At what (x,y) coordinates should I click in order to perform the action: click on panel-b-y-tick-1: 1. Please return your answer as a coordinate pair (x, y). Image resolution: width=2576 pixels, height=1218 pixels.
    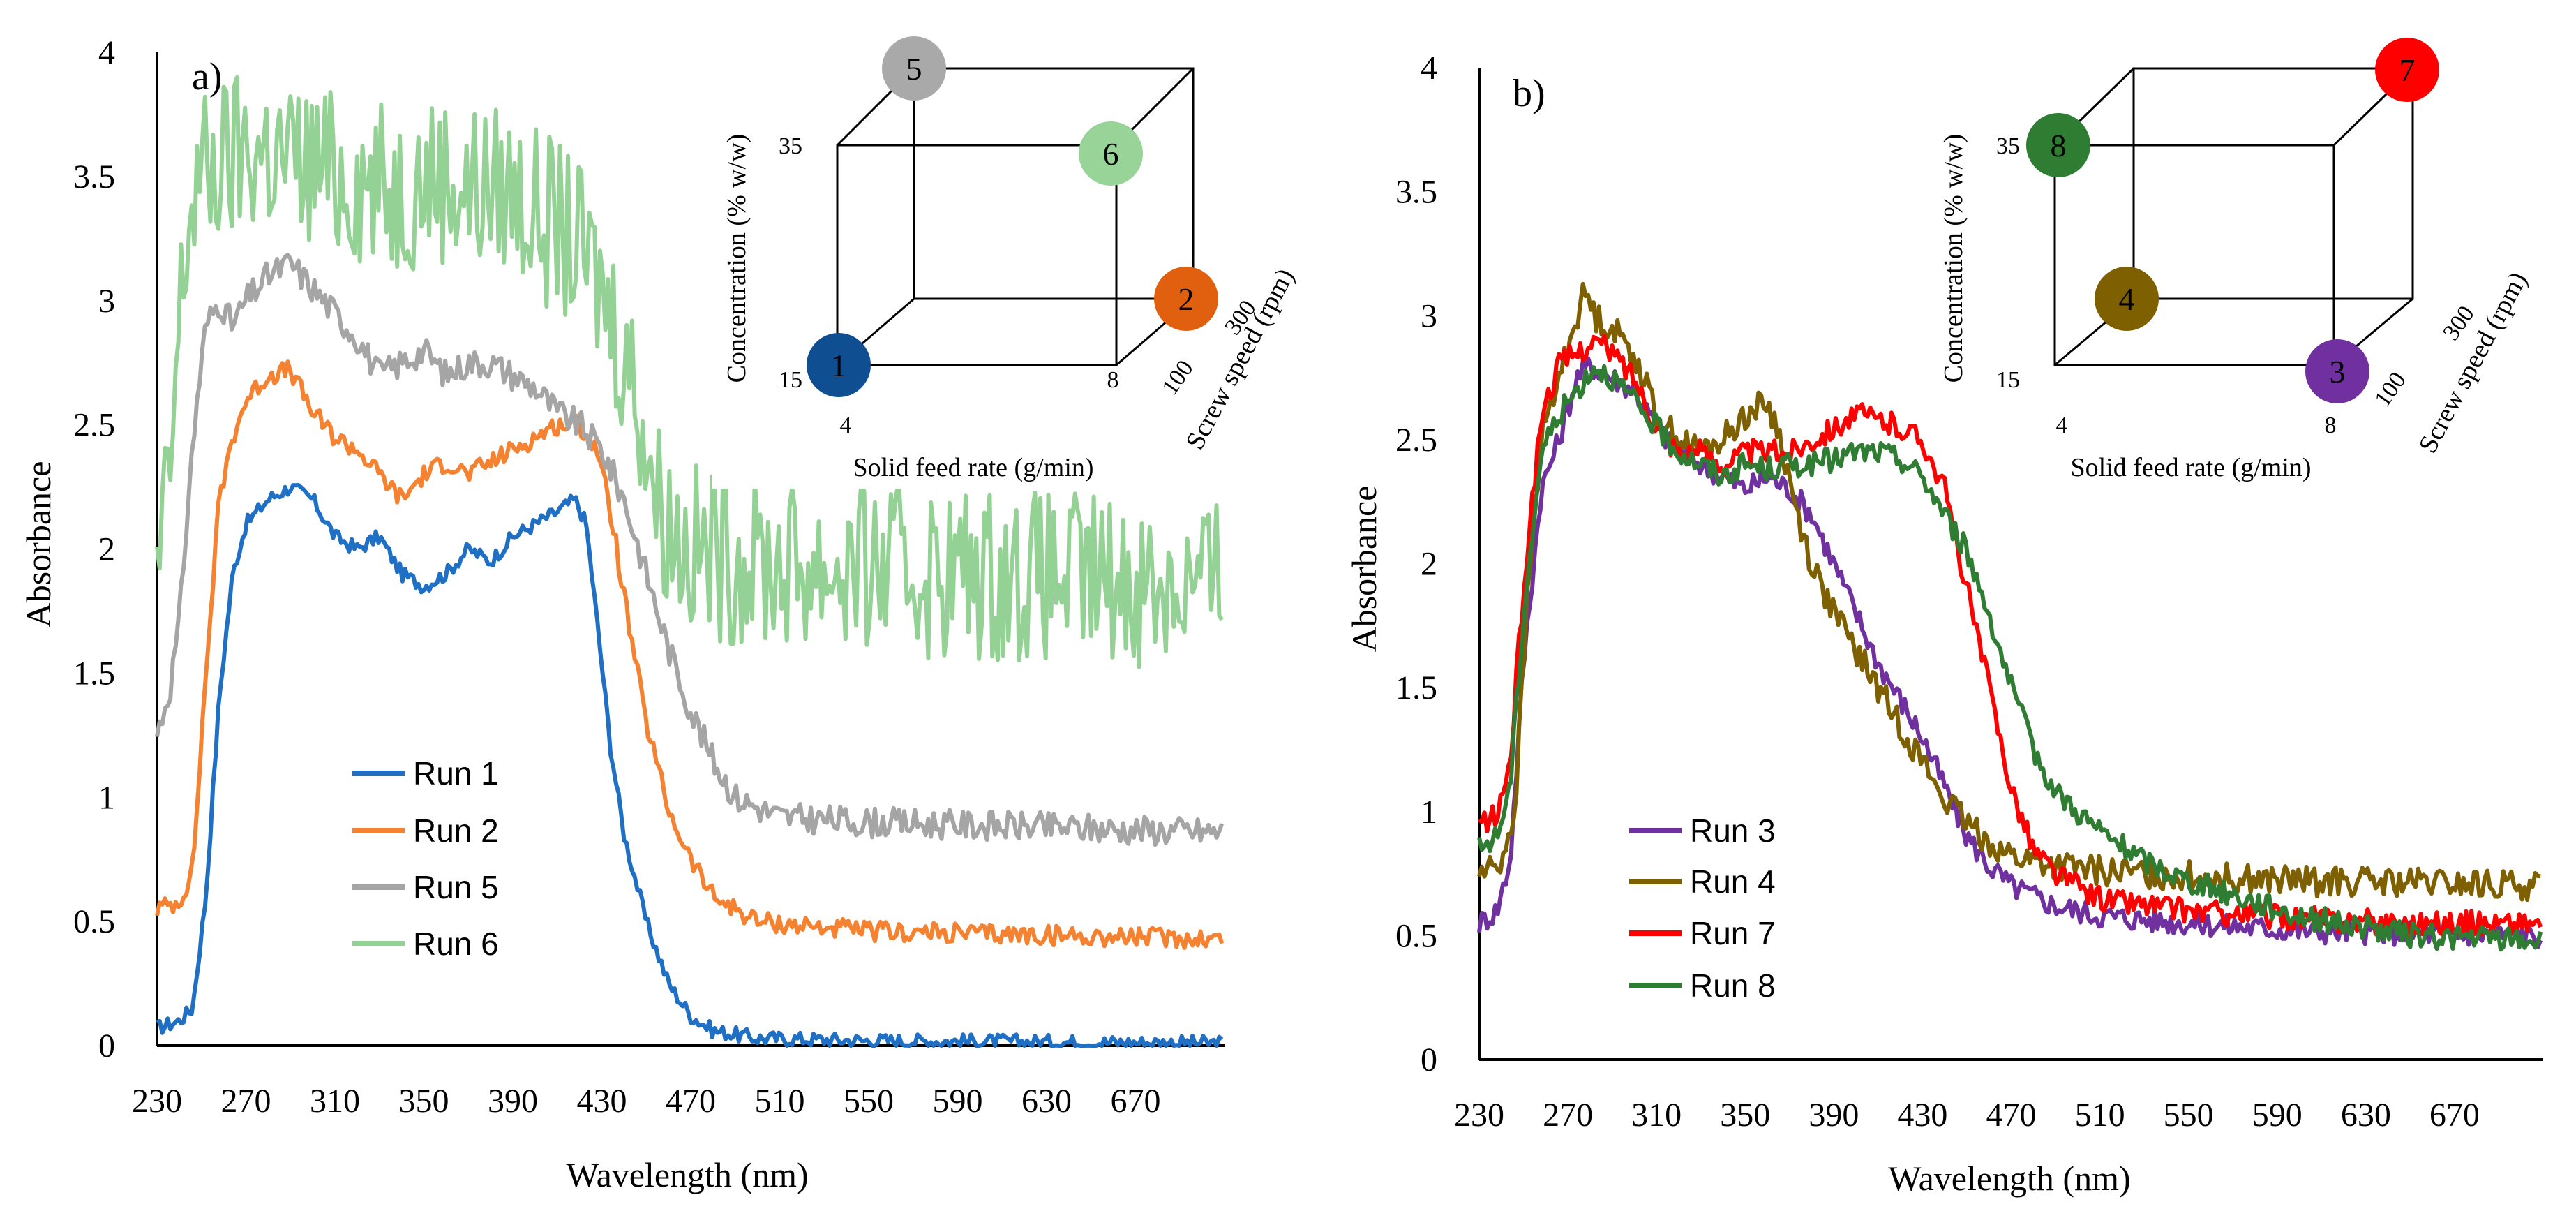
    Looking at the image, I should click on (1429, 812).